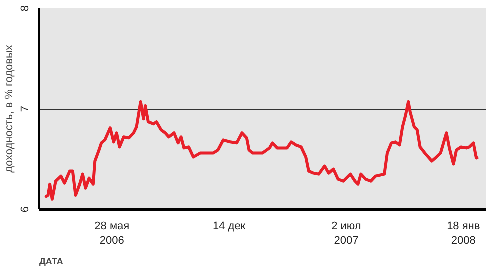 This screenshot has width=492, height=271. Describe the element at coordinates (26, 8) in the screenshot. I see `y-tick-label: 8` at that location.